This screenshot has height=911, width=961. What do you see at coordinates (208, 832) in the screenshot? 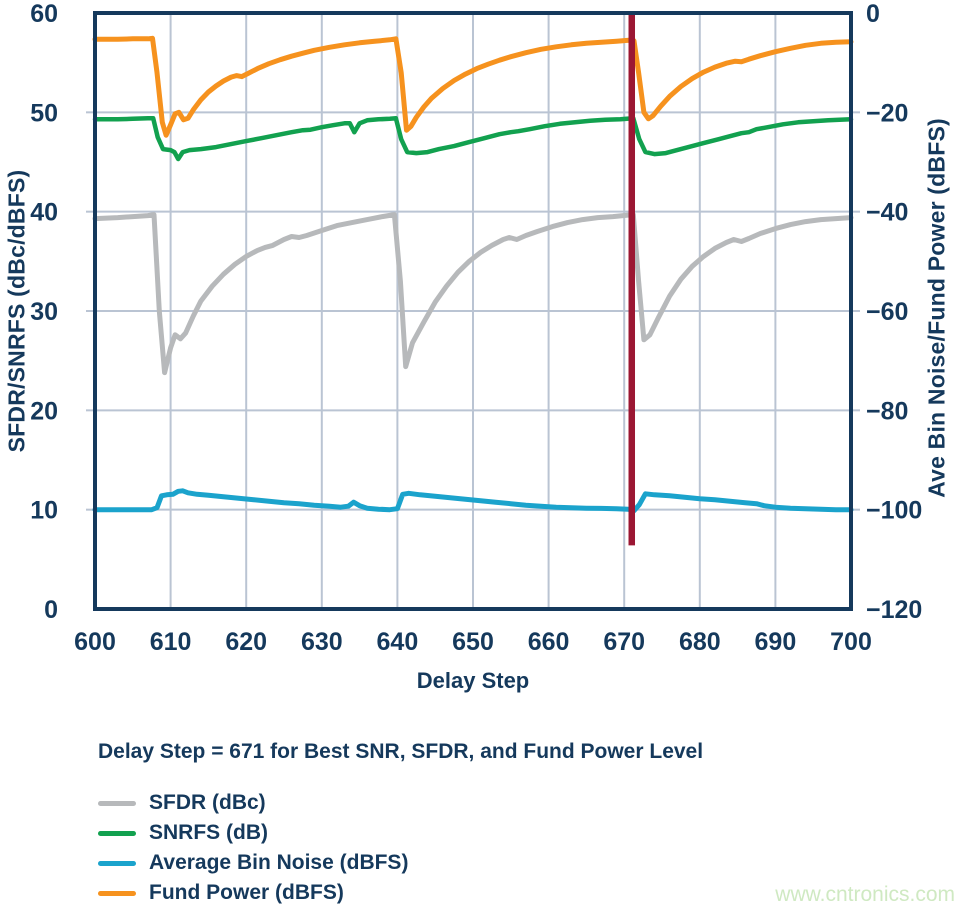
I see `legend-label-snrfs: SNRFS (dB)` at bounding box center [208, 832].